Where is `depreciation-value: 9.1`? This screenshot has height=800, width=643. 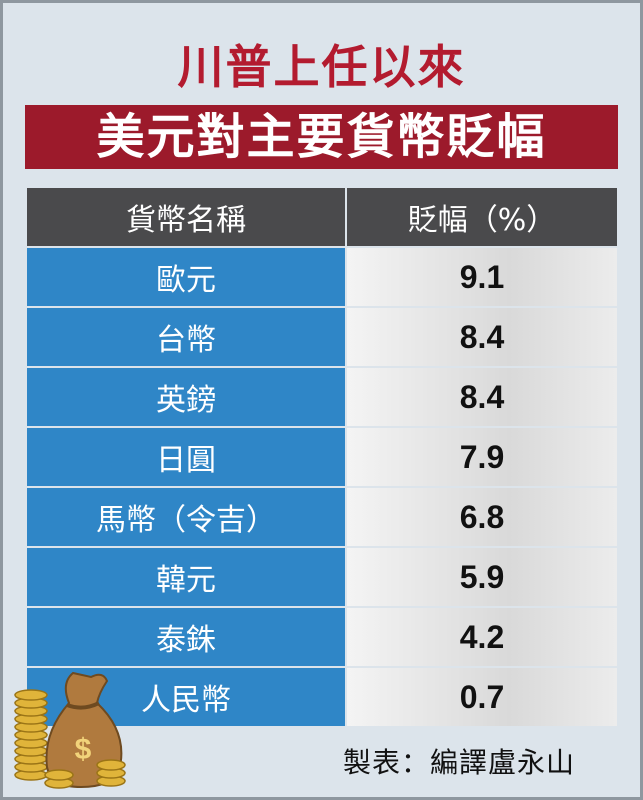
depreciation-value: 9.1 is located at coordinates (482, 277).